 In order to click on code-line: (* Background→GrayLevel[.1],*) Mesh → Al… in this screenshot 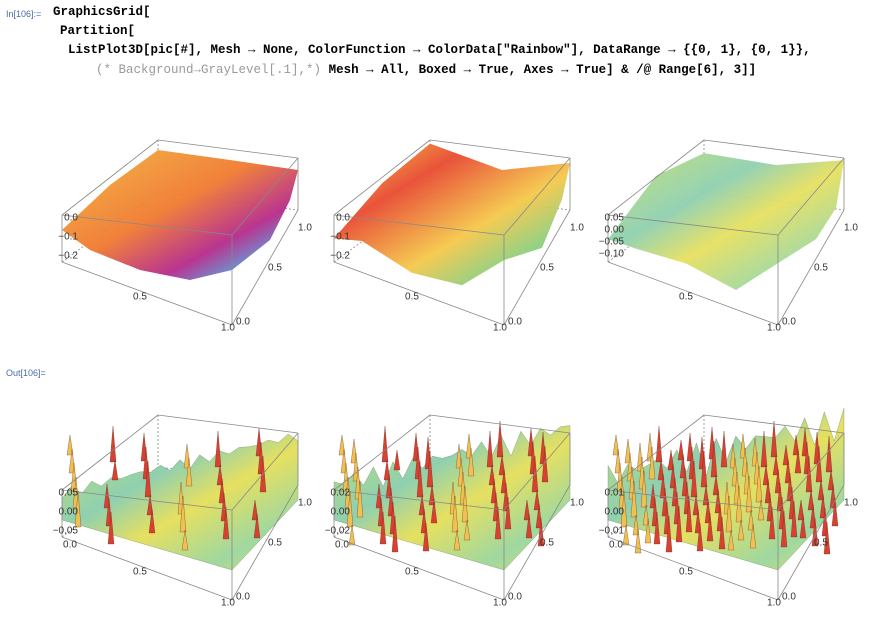, I will do `click(426, 70)`.